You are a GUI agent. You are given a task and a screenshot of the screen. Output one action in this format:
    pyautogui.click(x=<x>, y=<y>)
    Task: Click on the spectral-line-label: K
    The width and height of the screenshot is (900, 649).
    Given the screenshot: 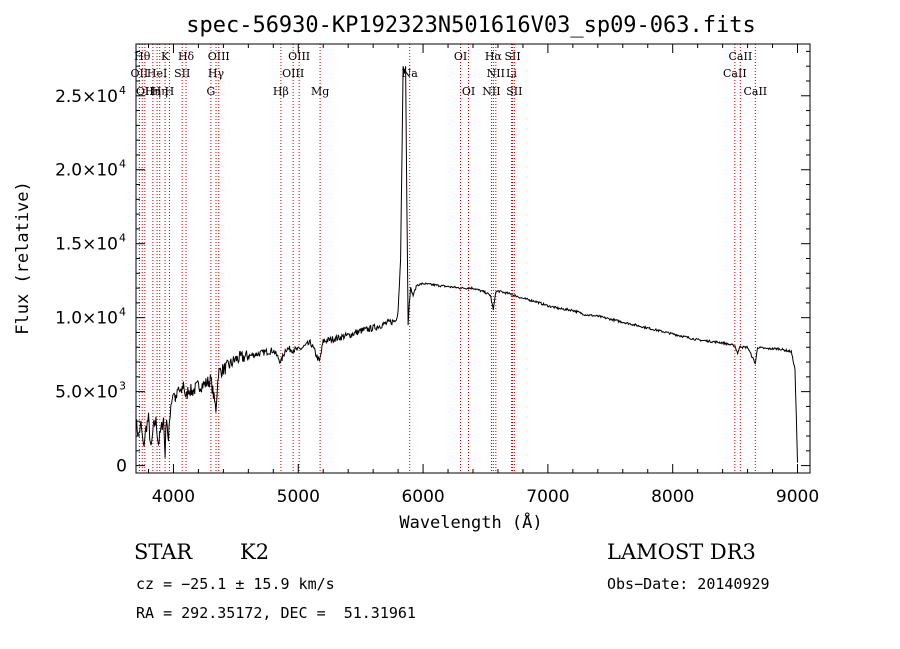 What is the action you would take?
    pyautogui.click(x=165, y=56)
    